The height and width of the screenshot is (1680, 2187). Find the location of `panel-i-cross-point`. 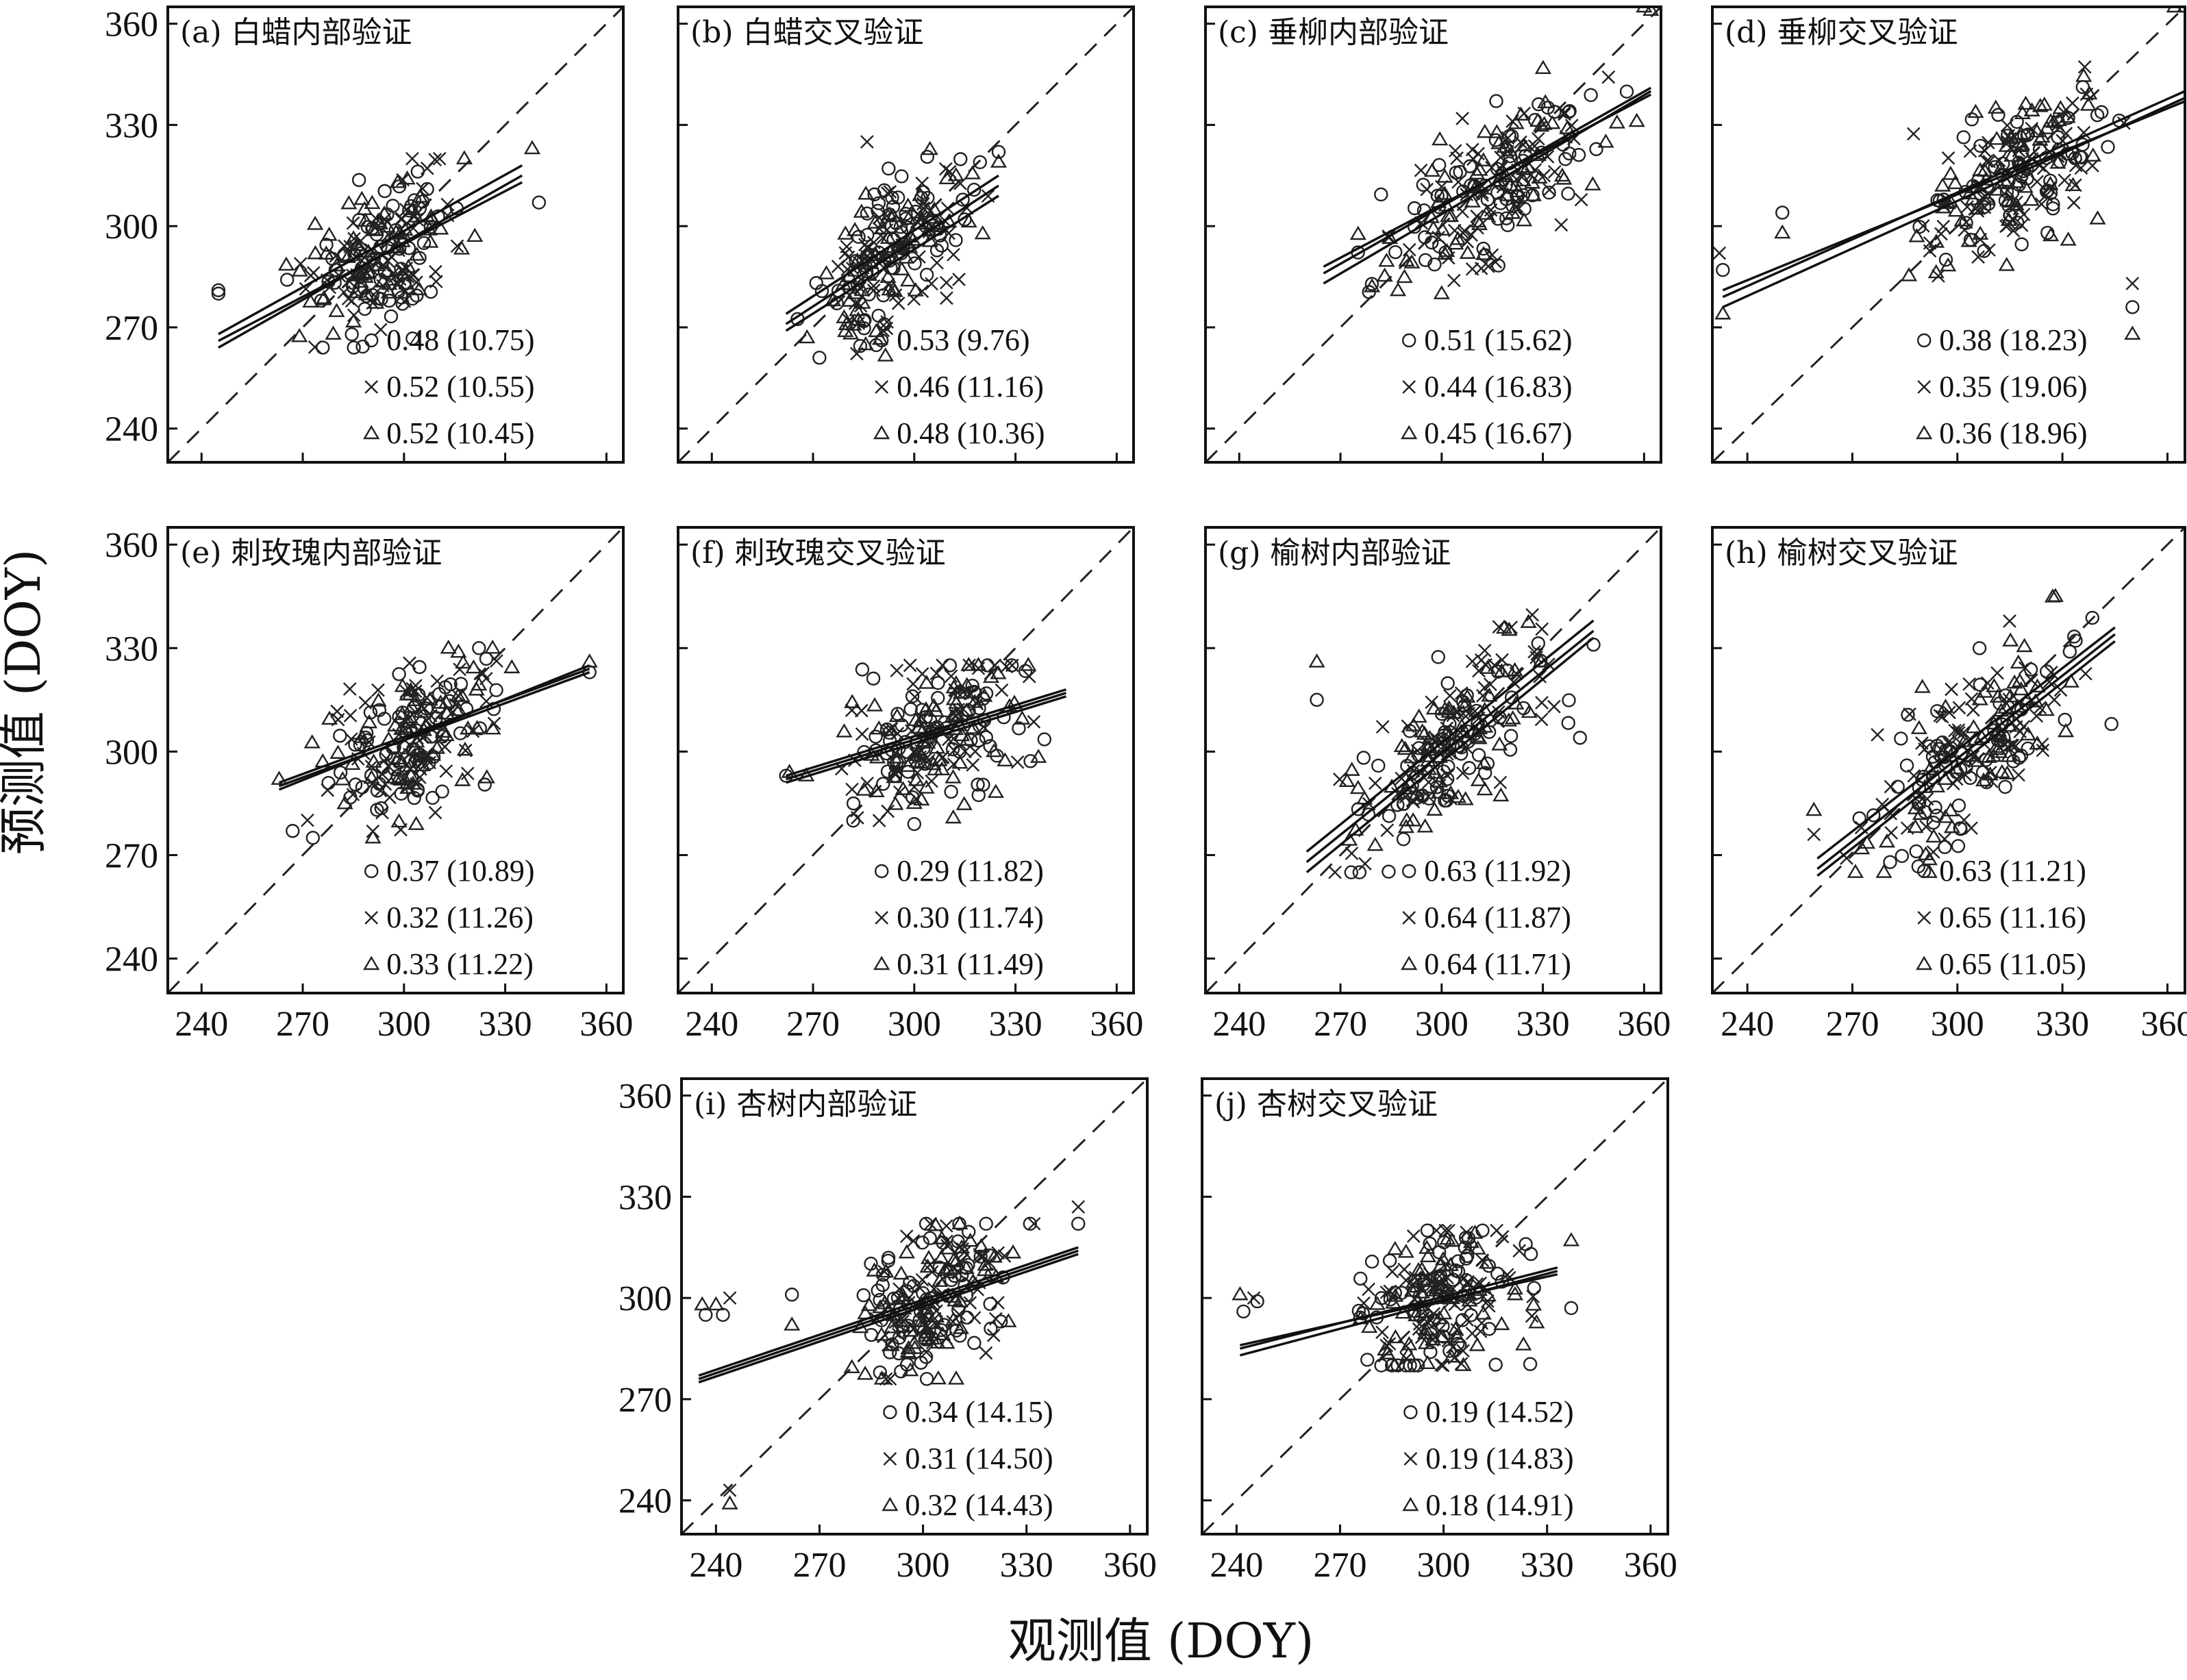

panel-i-cross-point is located at coordinates (993, 1335).